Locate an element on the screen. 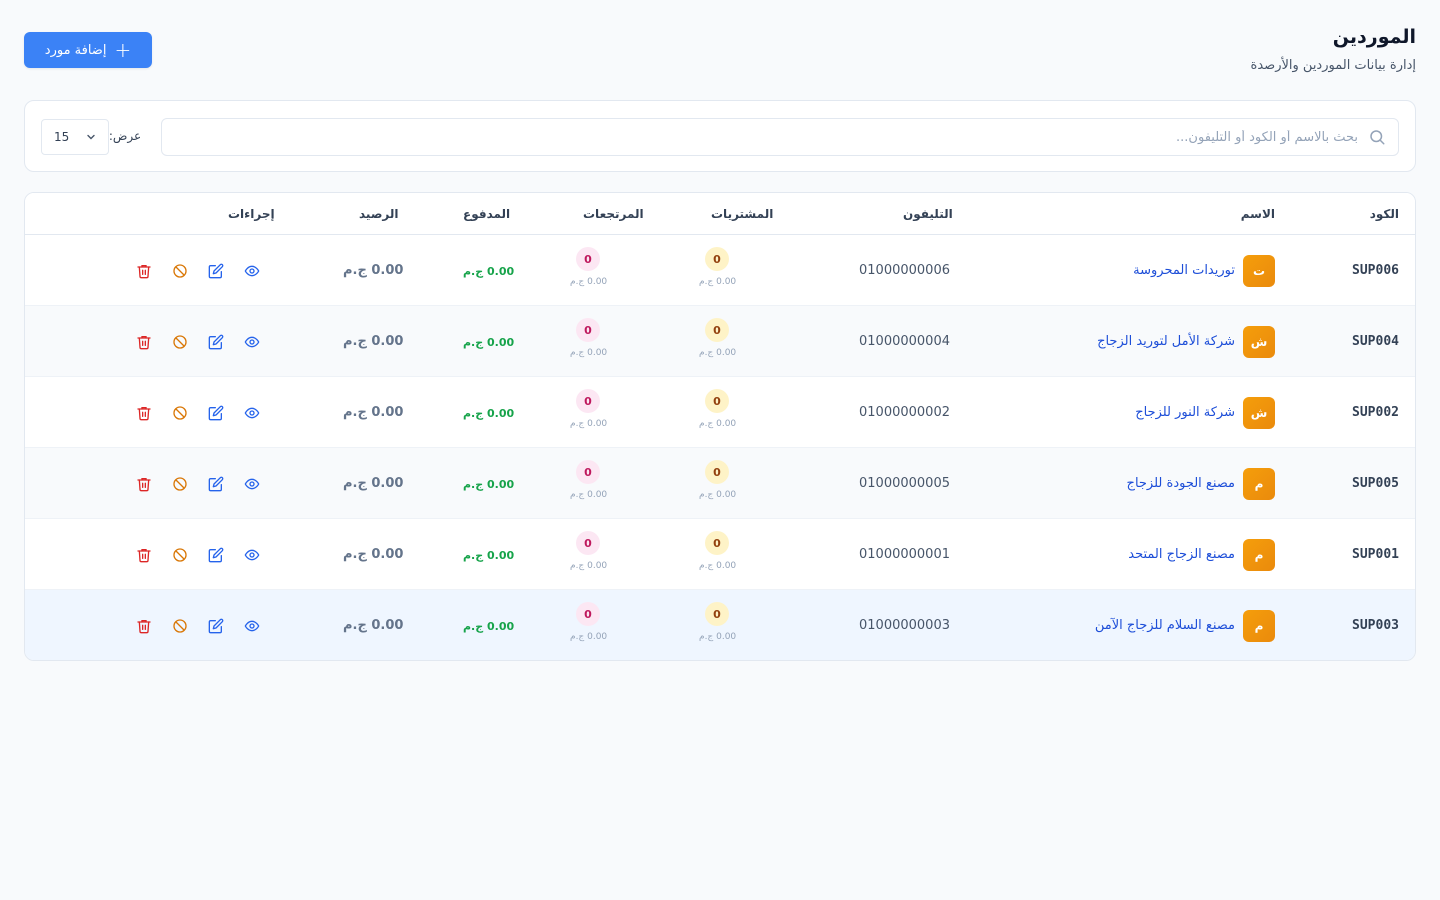  search-icon is located at coordinates (1377, 137).